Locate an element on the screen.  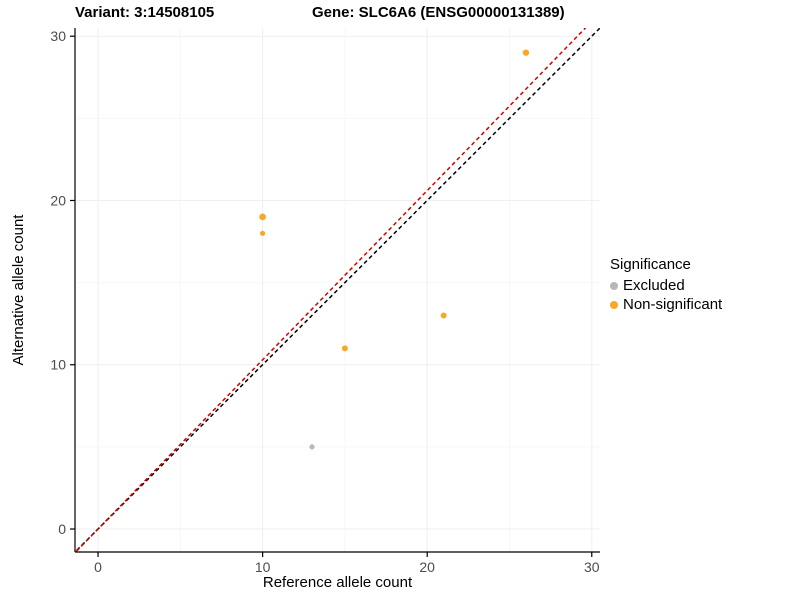
y-tick-label: 20 is located at coordinates (58, 200).